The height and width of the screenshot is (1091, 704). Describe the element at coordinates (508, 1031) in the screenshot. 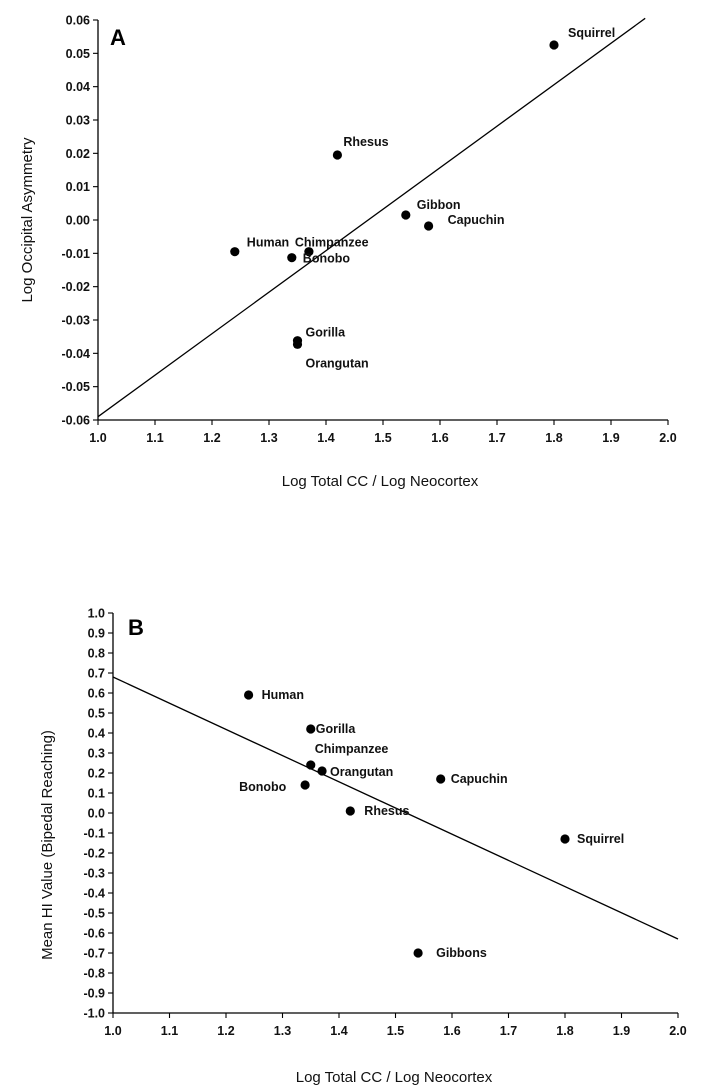

I see `x-tick-label-b: 1.7` at that location.